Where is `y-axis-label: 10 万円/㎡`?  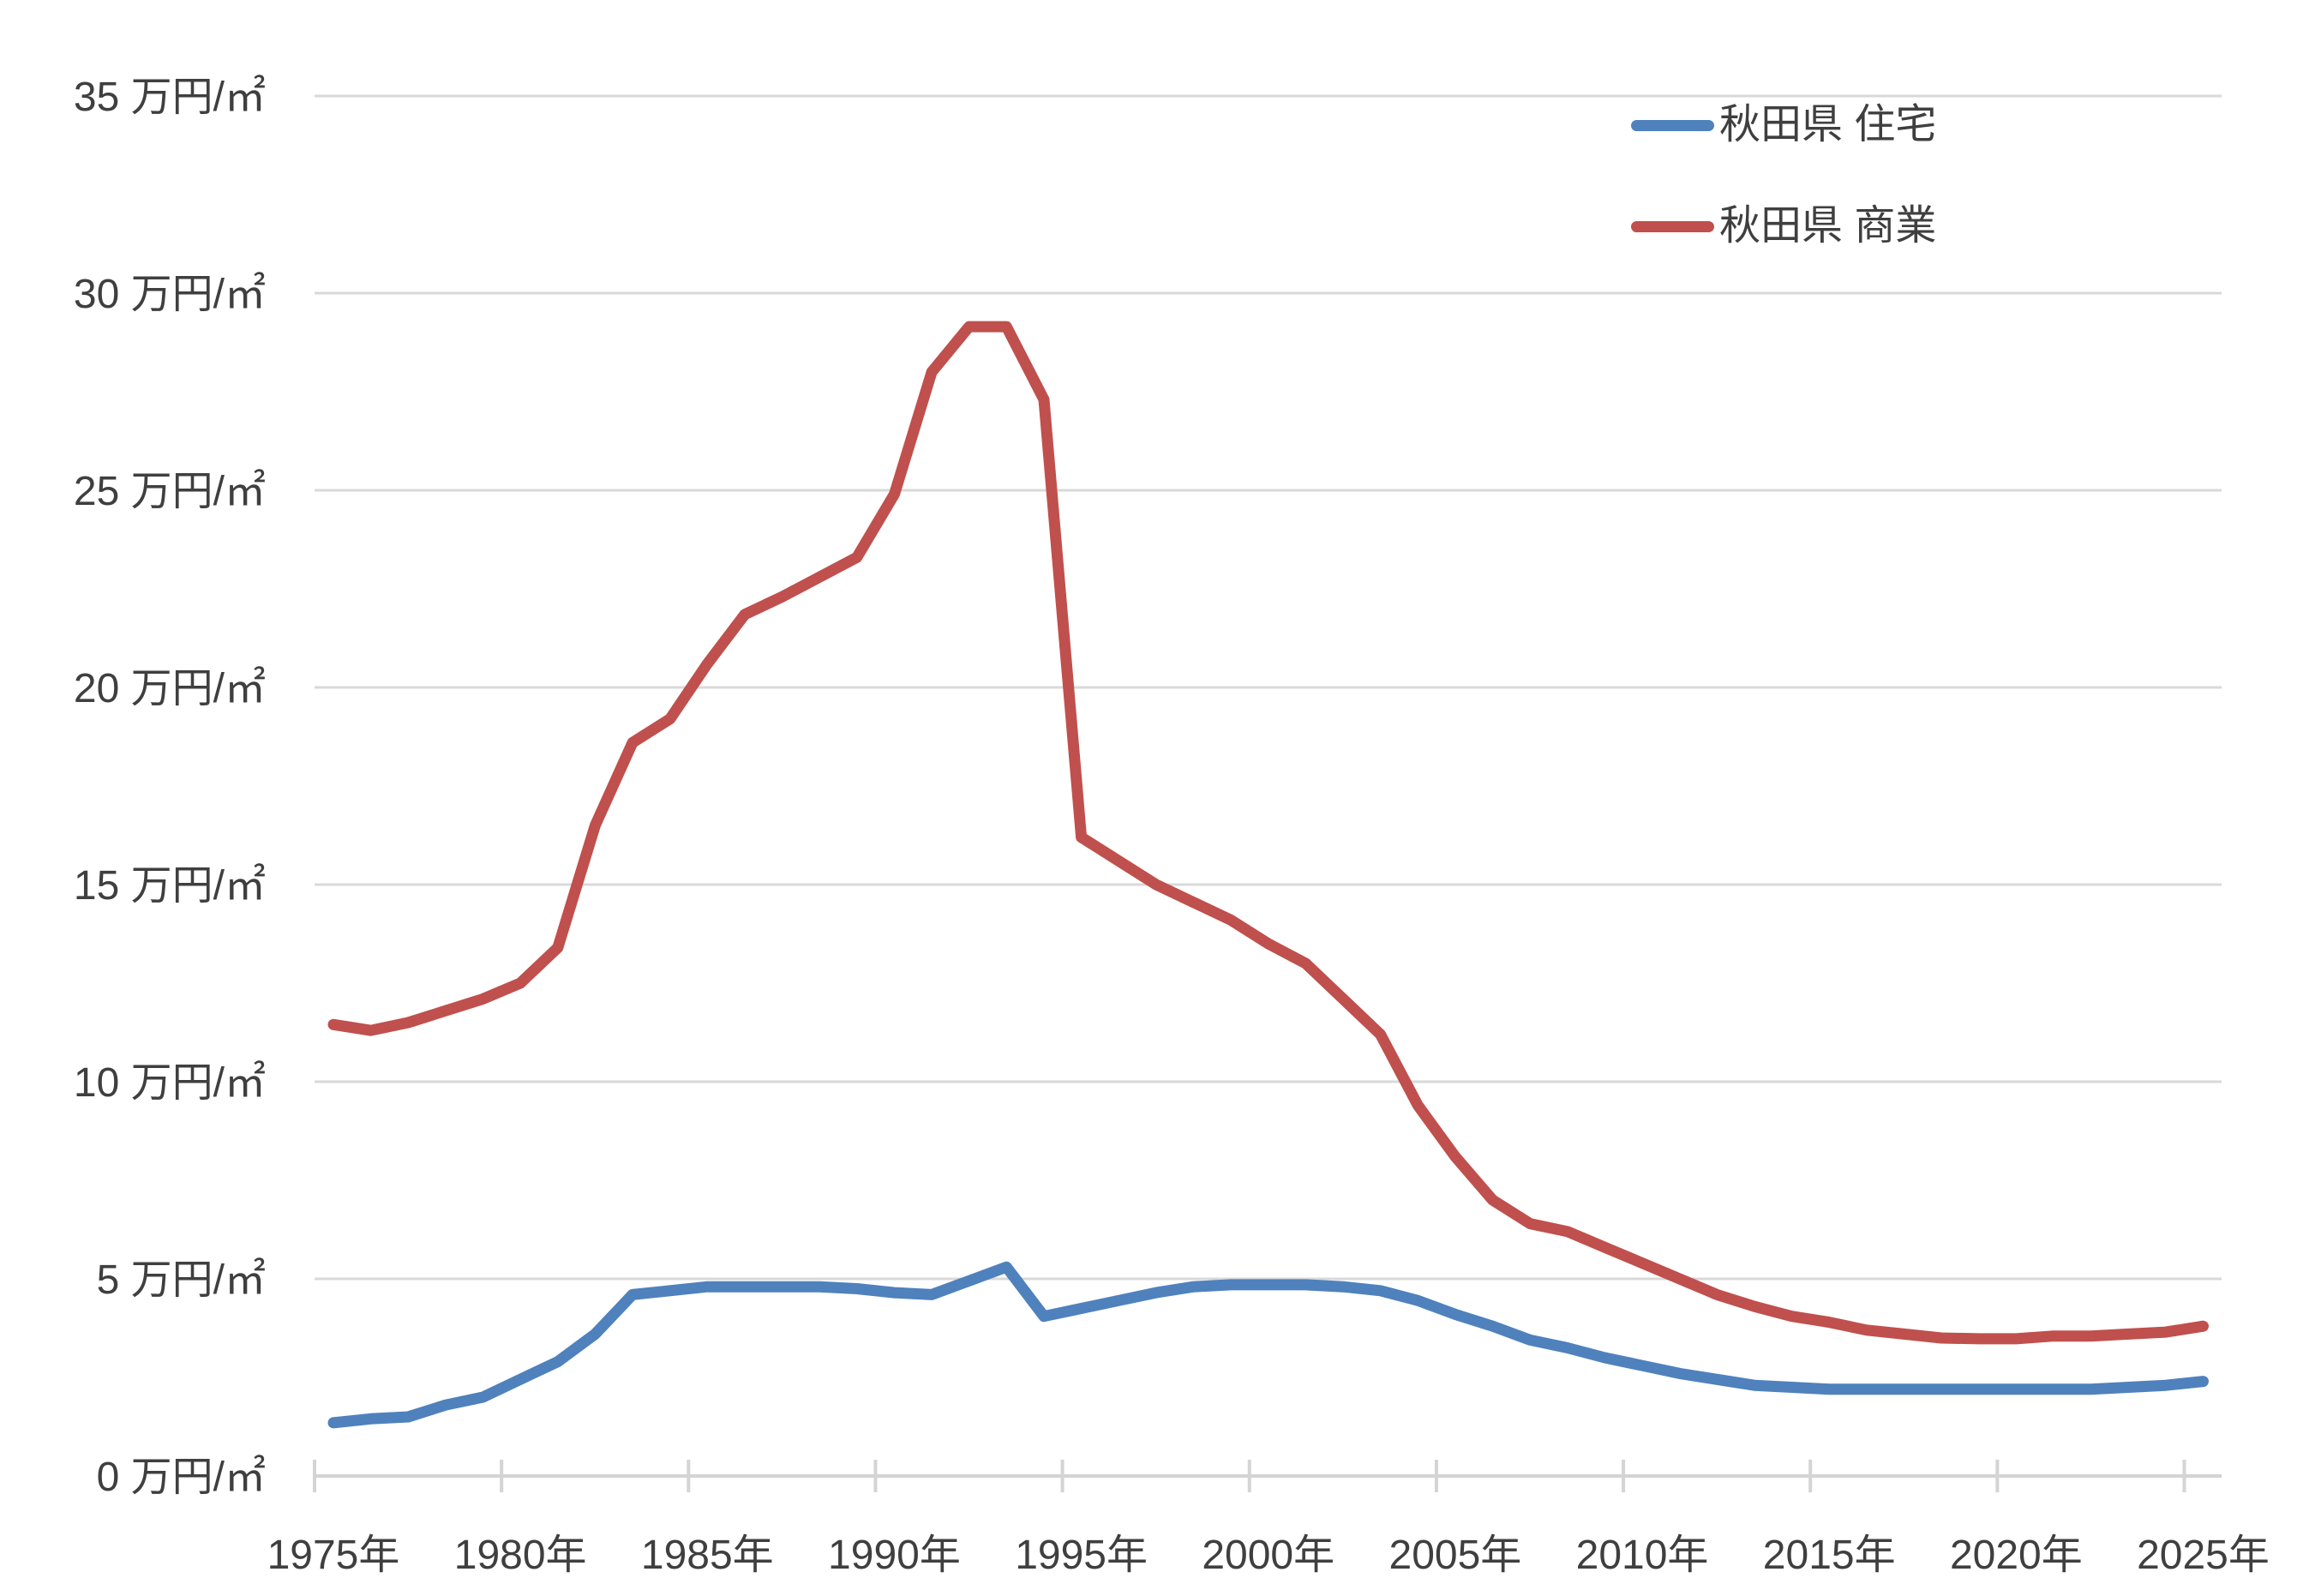 y-axis-label: 10 万円/㎡ is located at coordinates (170, 1083).